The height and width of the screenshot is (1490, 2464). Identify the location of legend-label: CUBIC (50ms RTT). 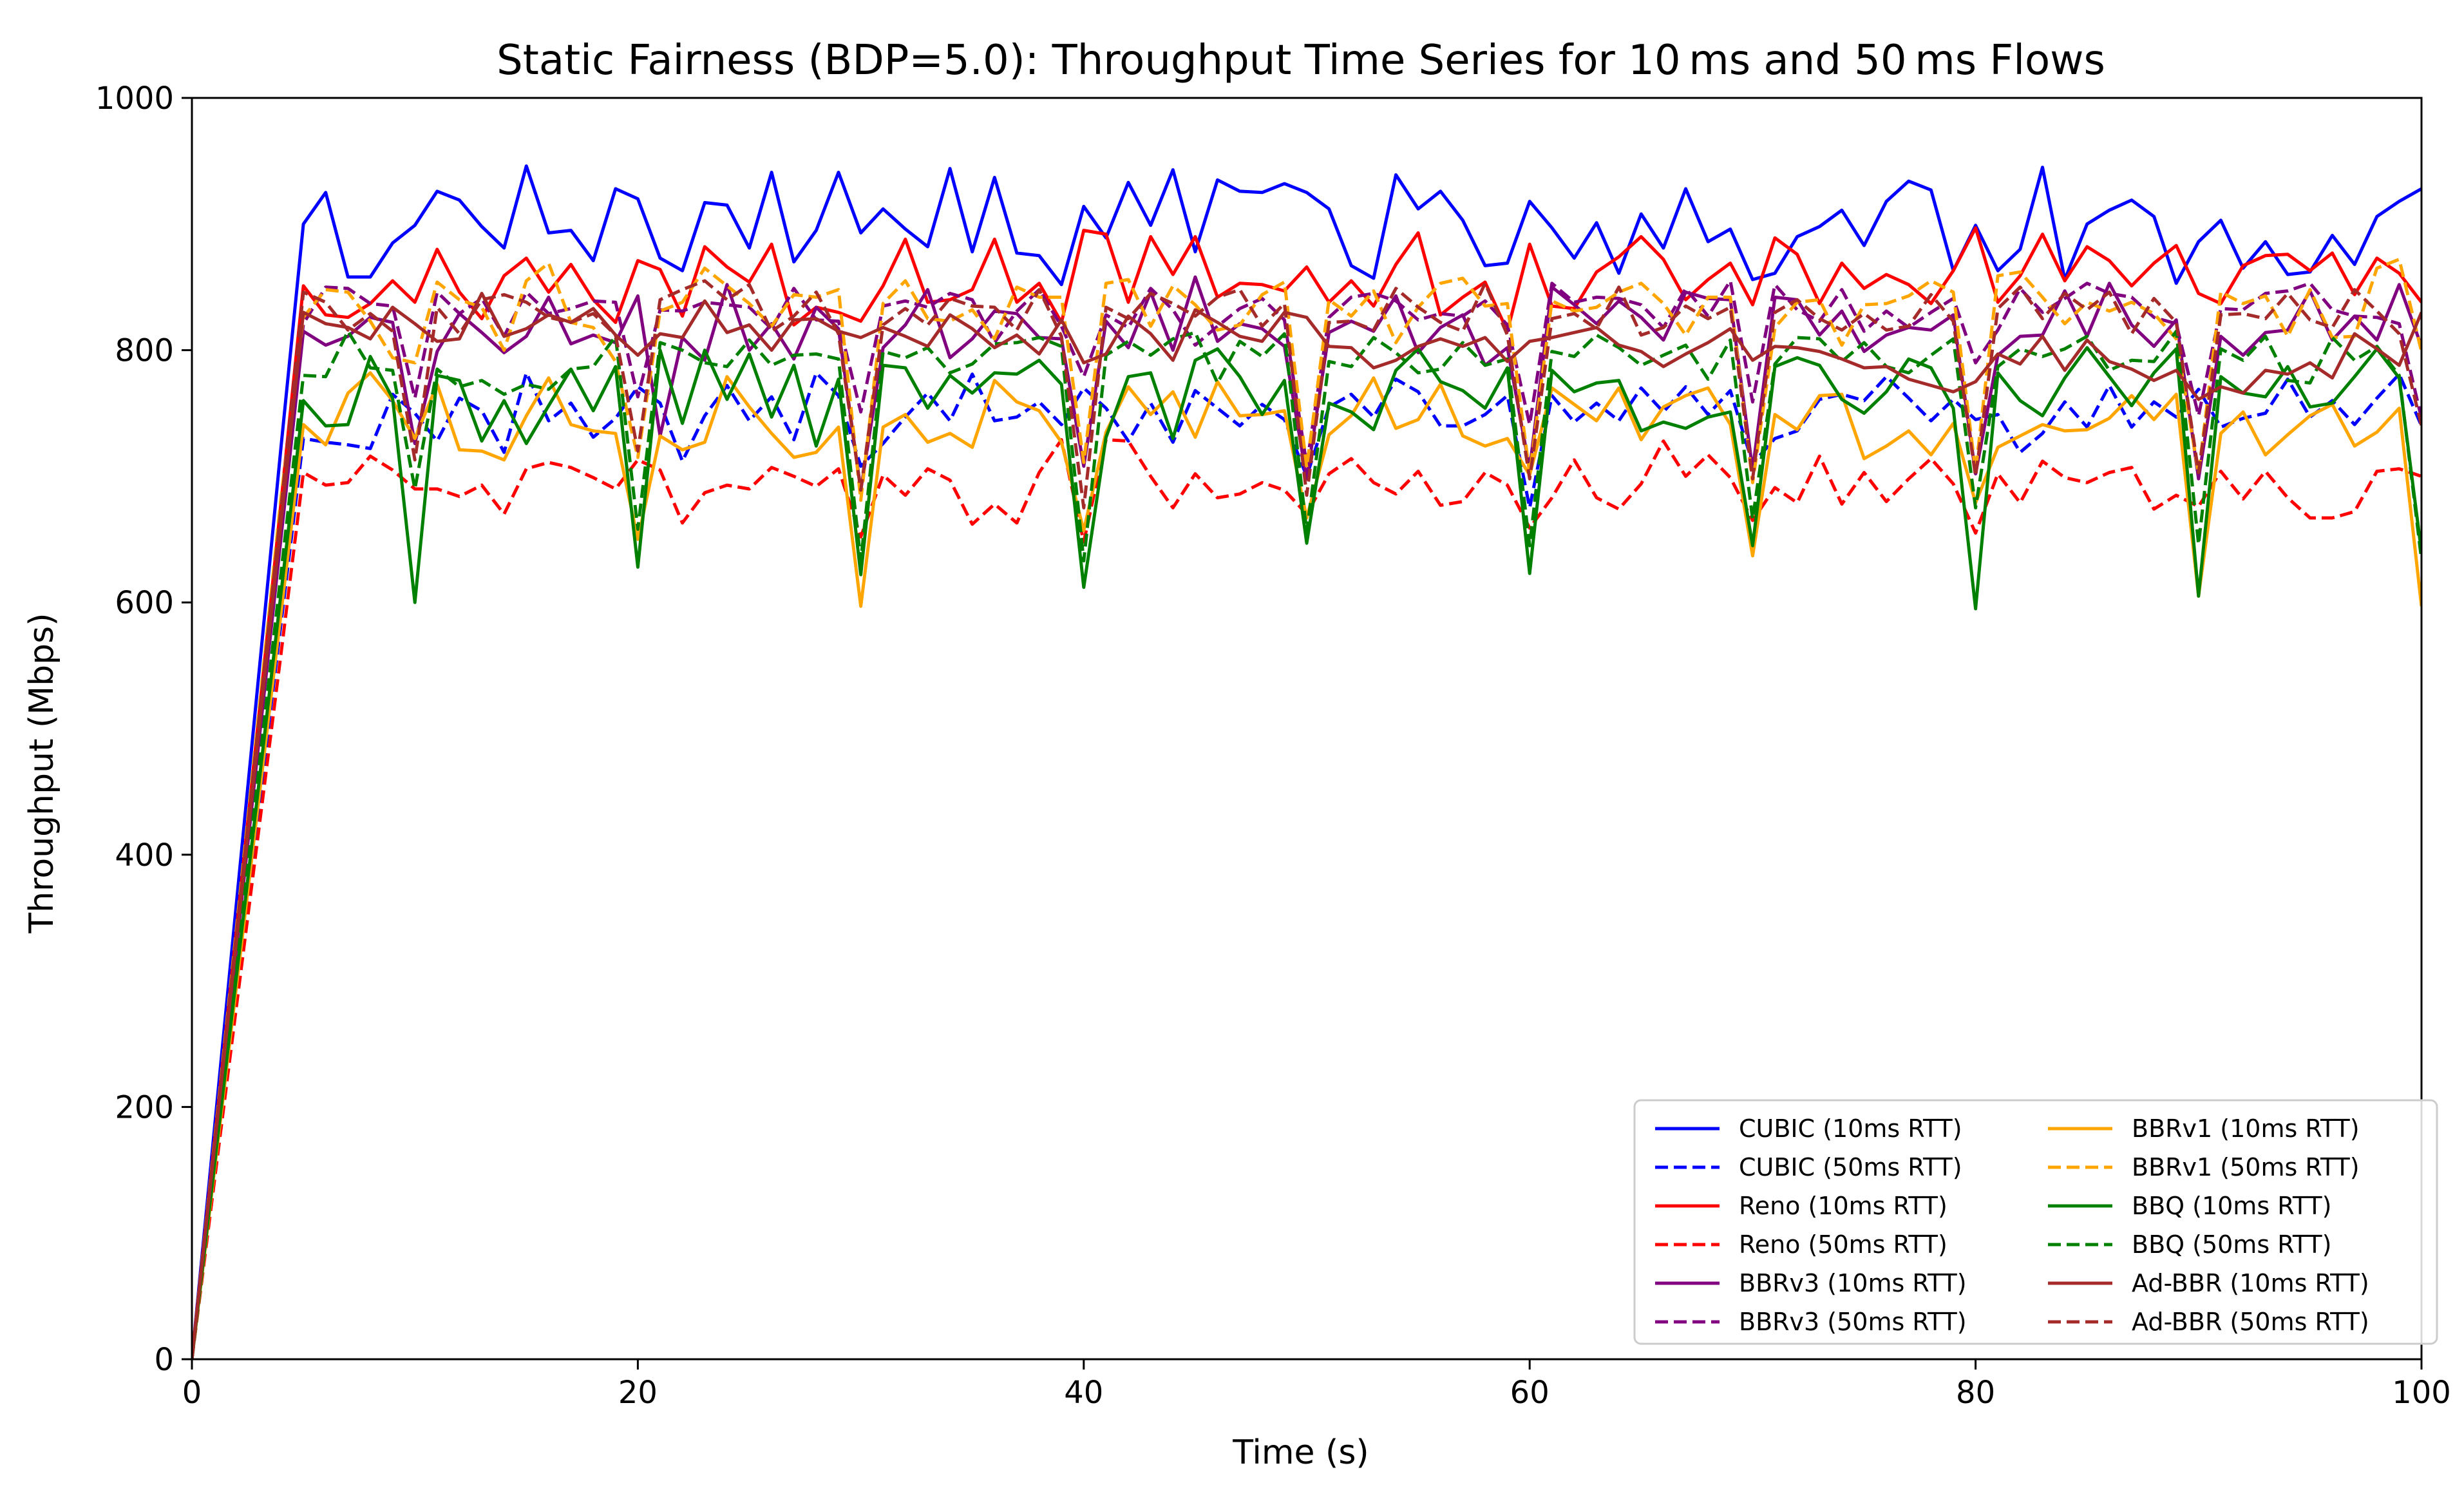
(1850, 1167).